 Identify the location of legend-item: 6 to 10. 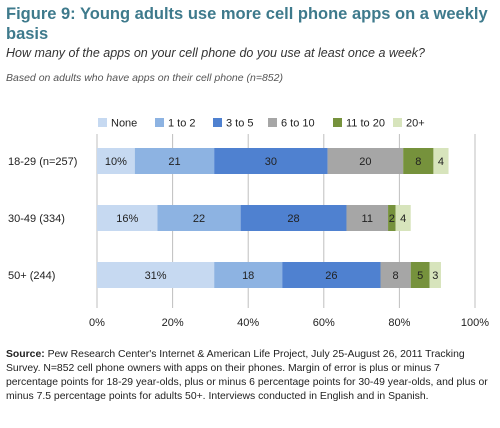
(291, 124).